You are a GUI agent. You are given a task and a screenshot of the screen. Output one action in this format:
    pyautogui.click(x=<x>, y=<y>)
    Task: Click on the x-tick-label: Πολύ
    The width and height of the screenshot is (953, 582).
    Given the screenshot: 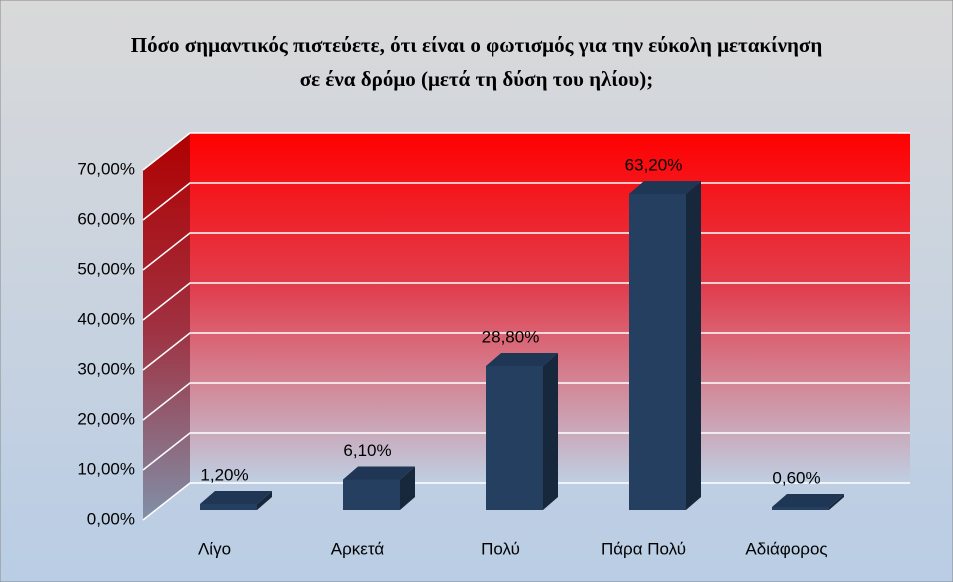 What is the action you would take?
    pyautogui.click(x=500, y=548)
    